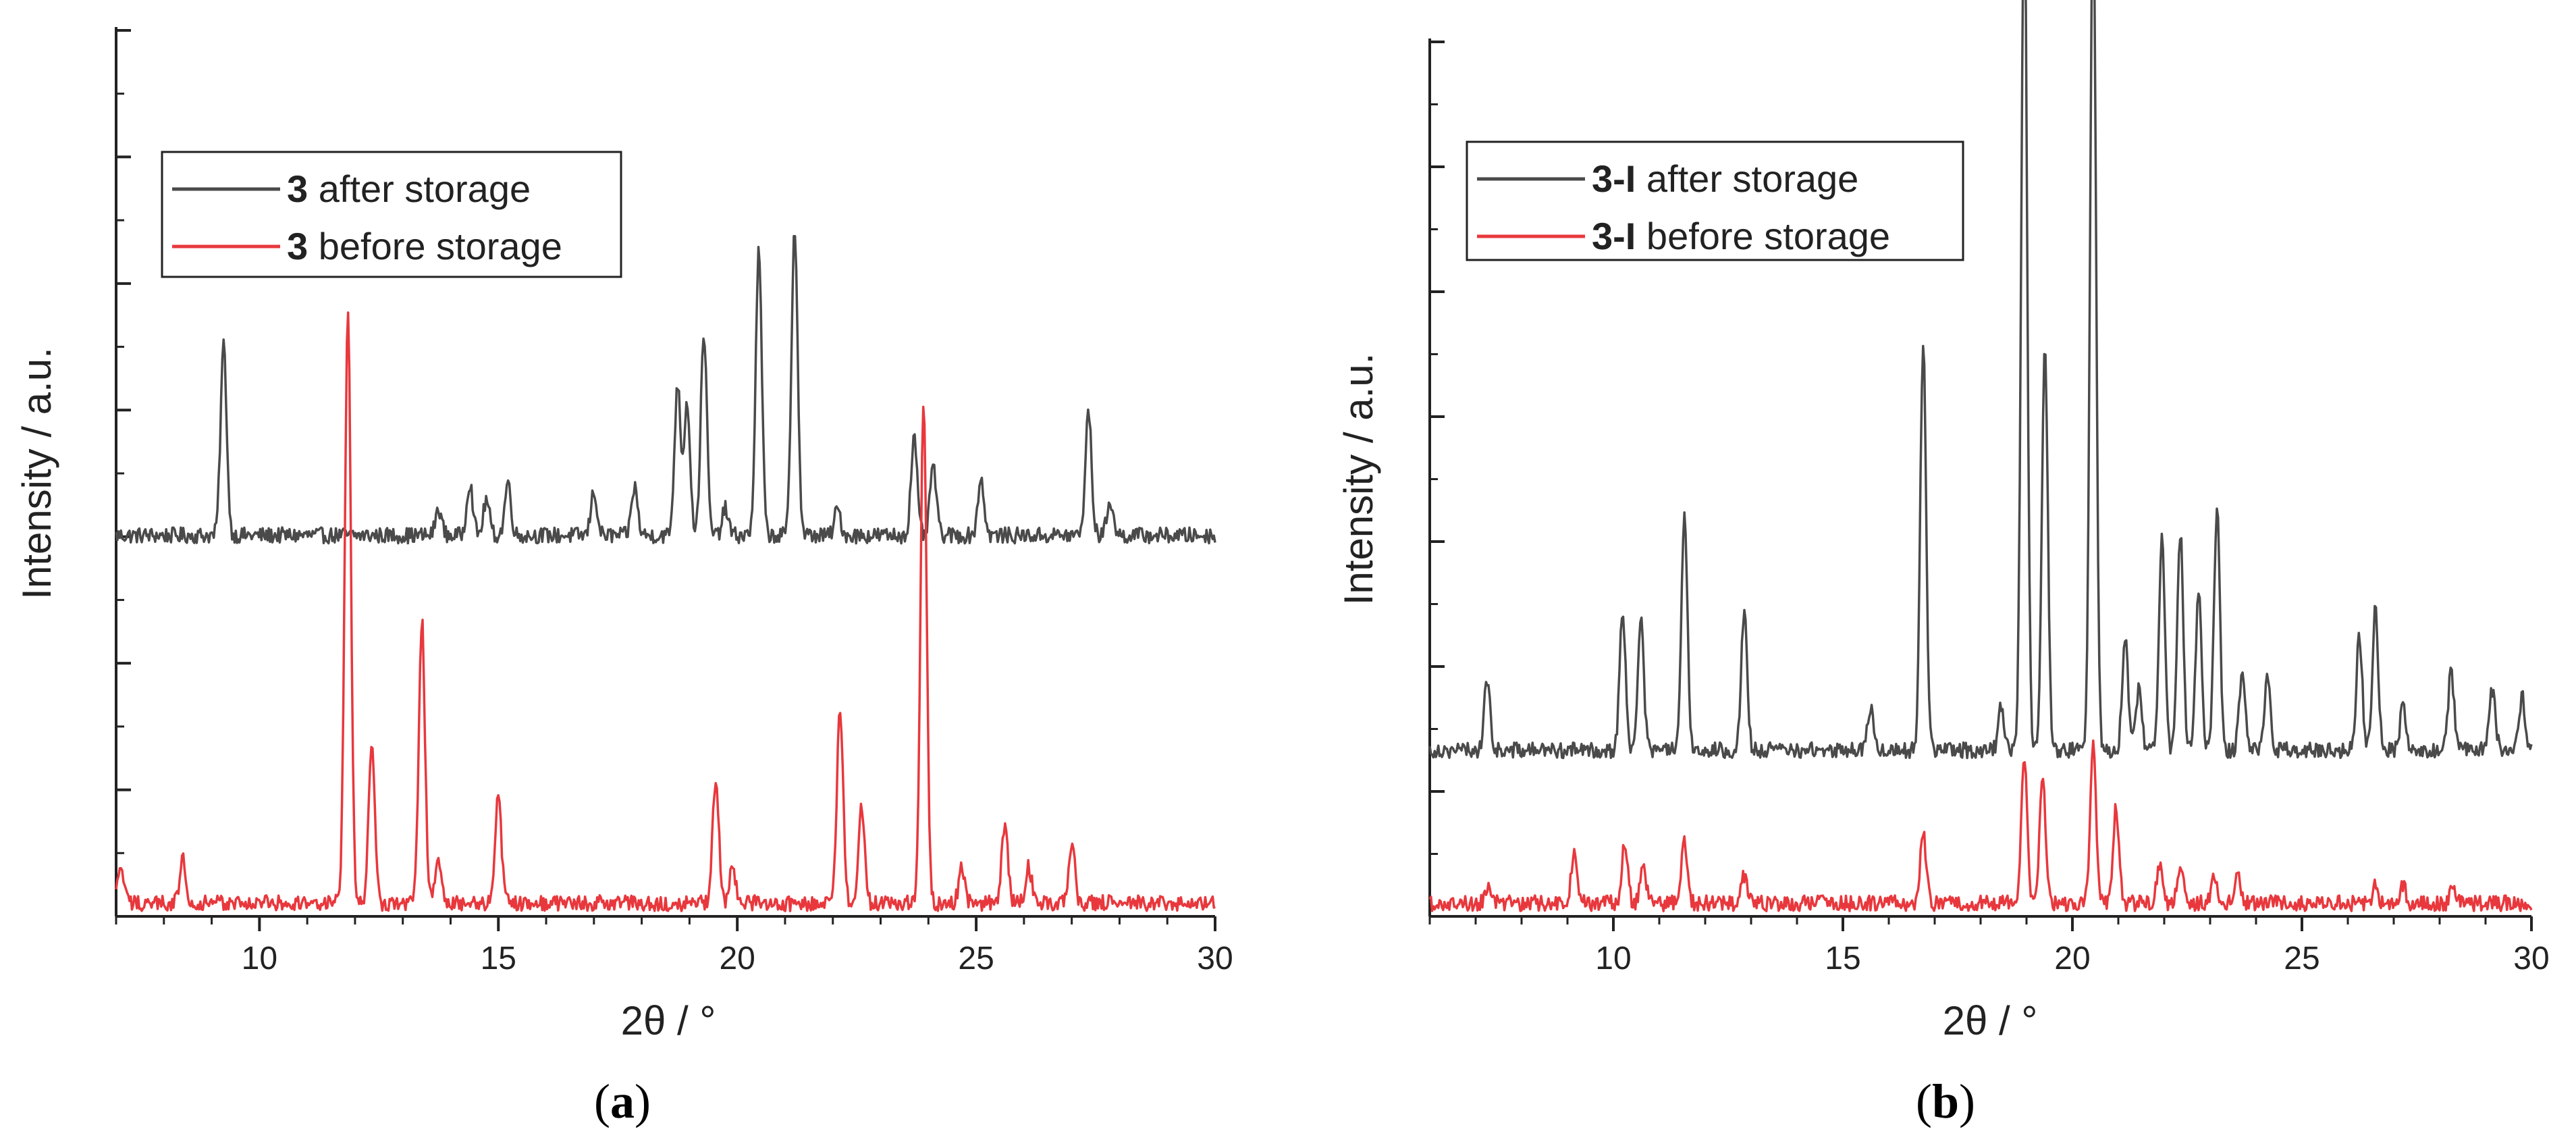  Describe the element at coordinates (1980, 825) in the screenshot. I see `series-before-line` at that location.